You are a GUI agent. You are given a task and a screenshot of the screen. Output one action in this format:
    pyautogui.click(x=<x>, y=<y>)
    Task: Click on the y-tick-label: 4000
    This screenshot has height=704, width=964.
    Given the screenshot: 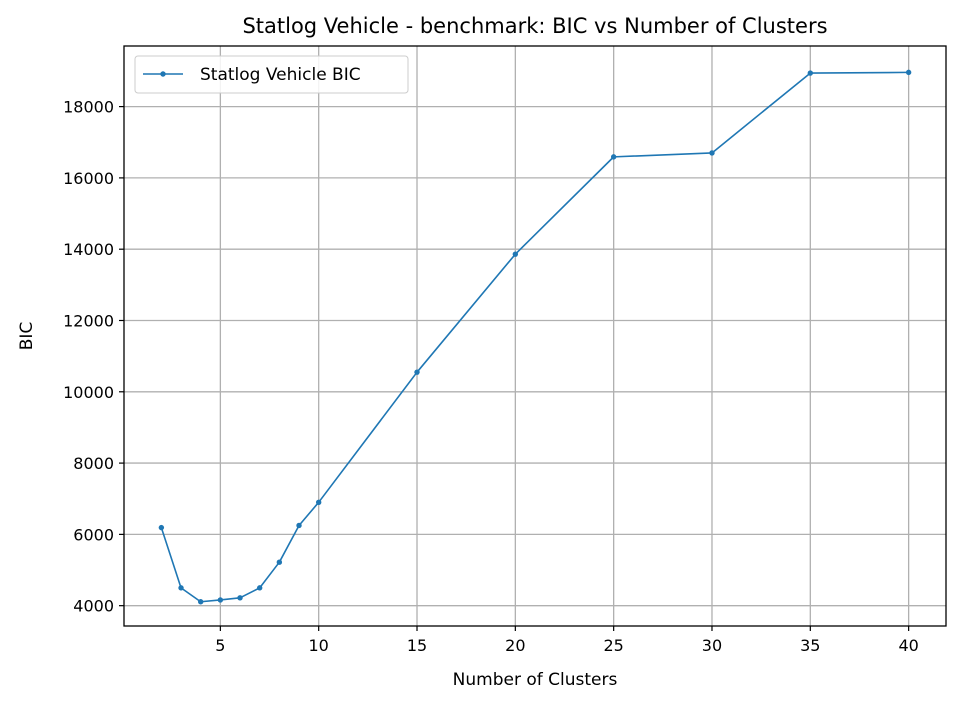 What is the action you would take?
    pyautogui.click(x=93, y=606)
    